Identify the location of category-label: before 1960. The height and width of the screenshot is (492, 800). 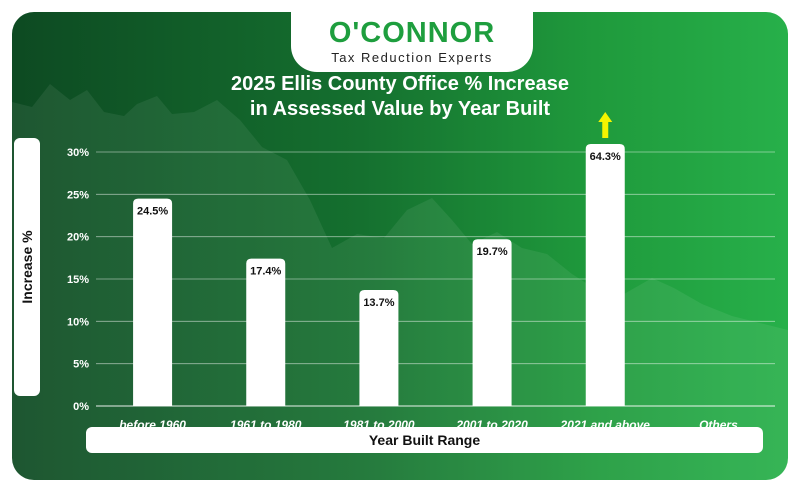
(152, 425).